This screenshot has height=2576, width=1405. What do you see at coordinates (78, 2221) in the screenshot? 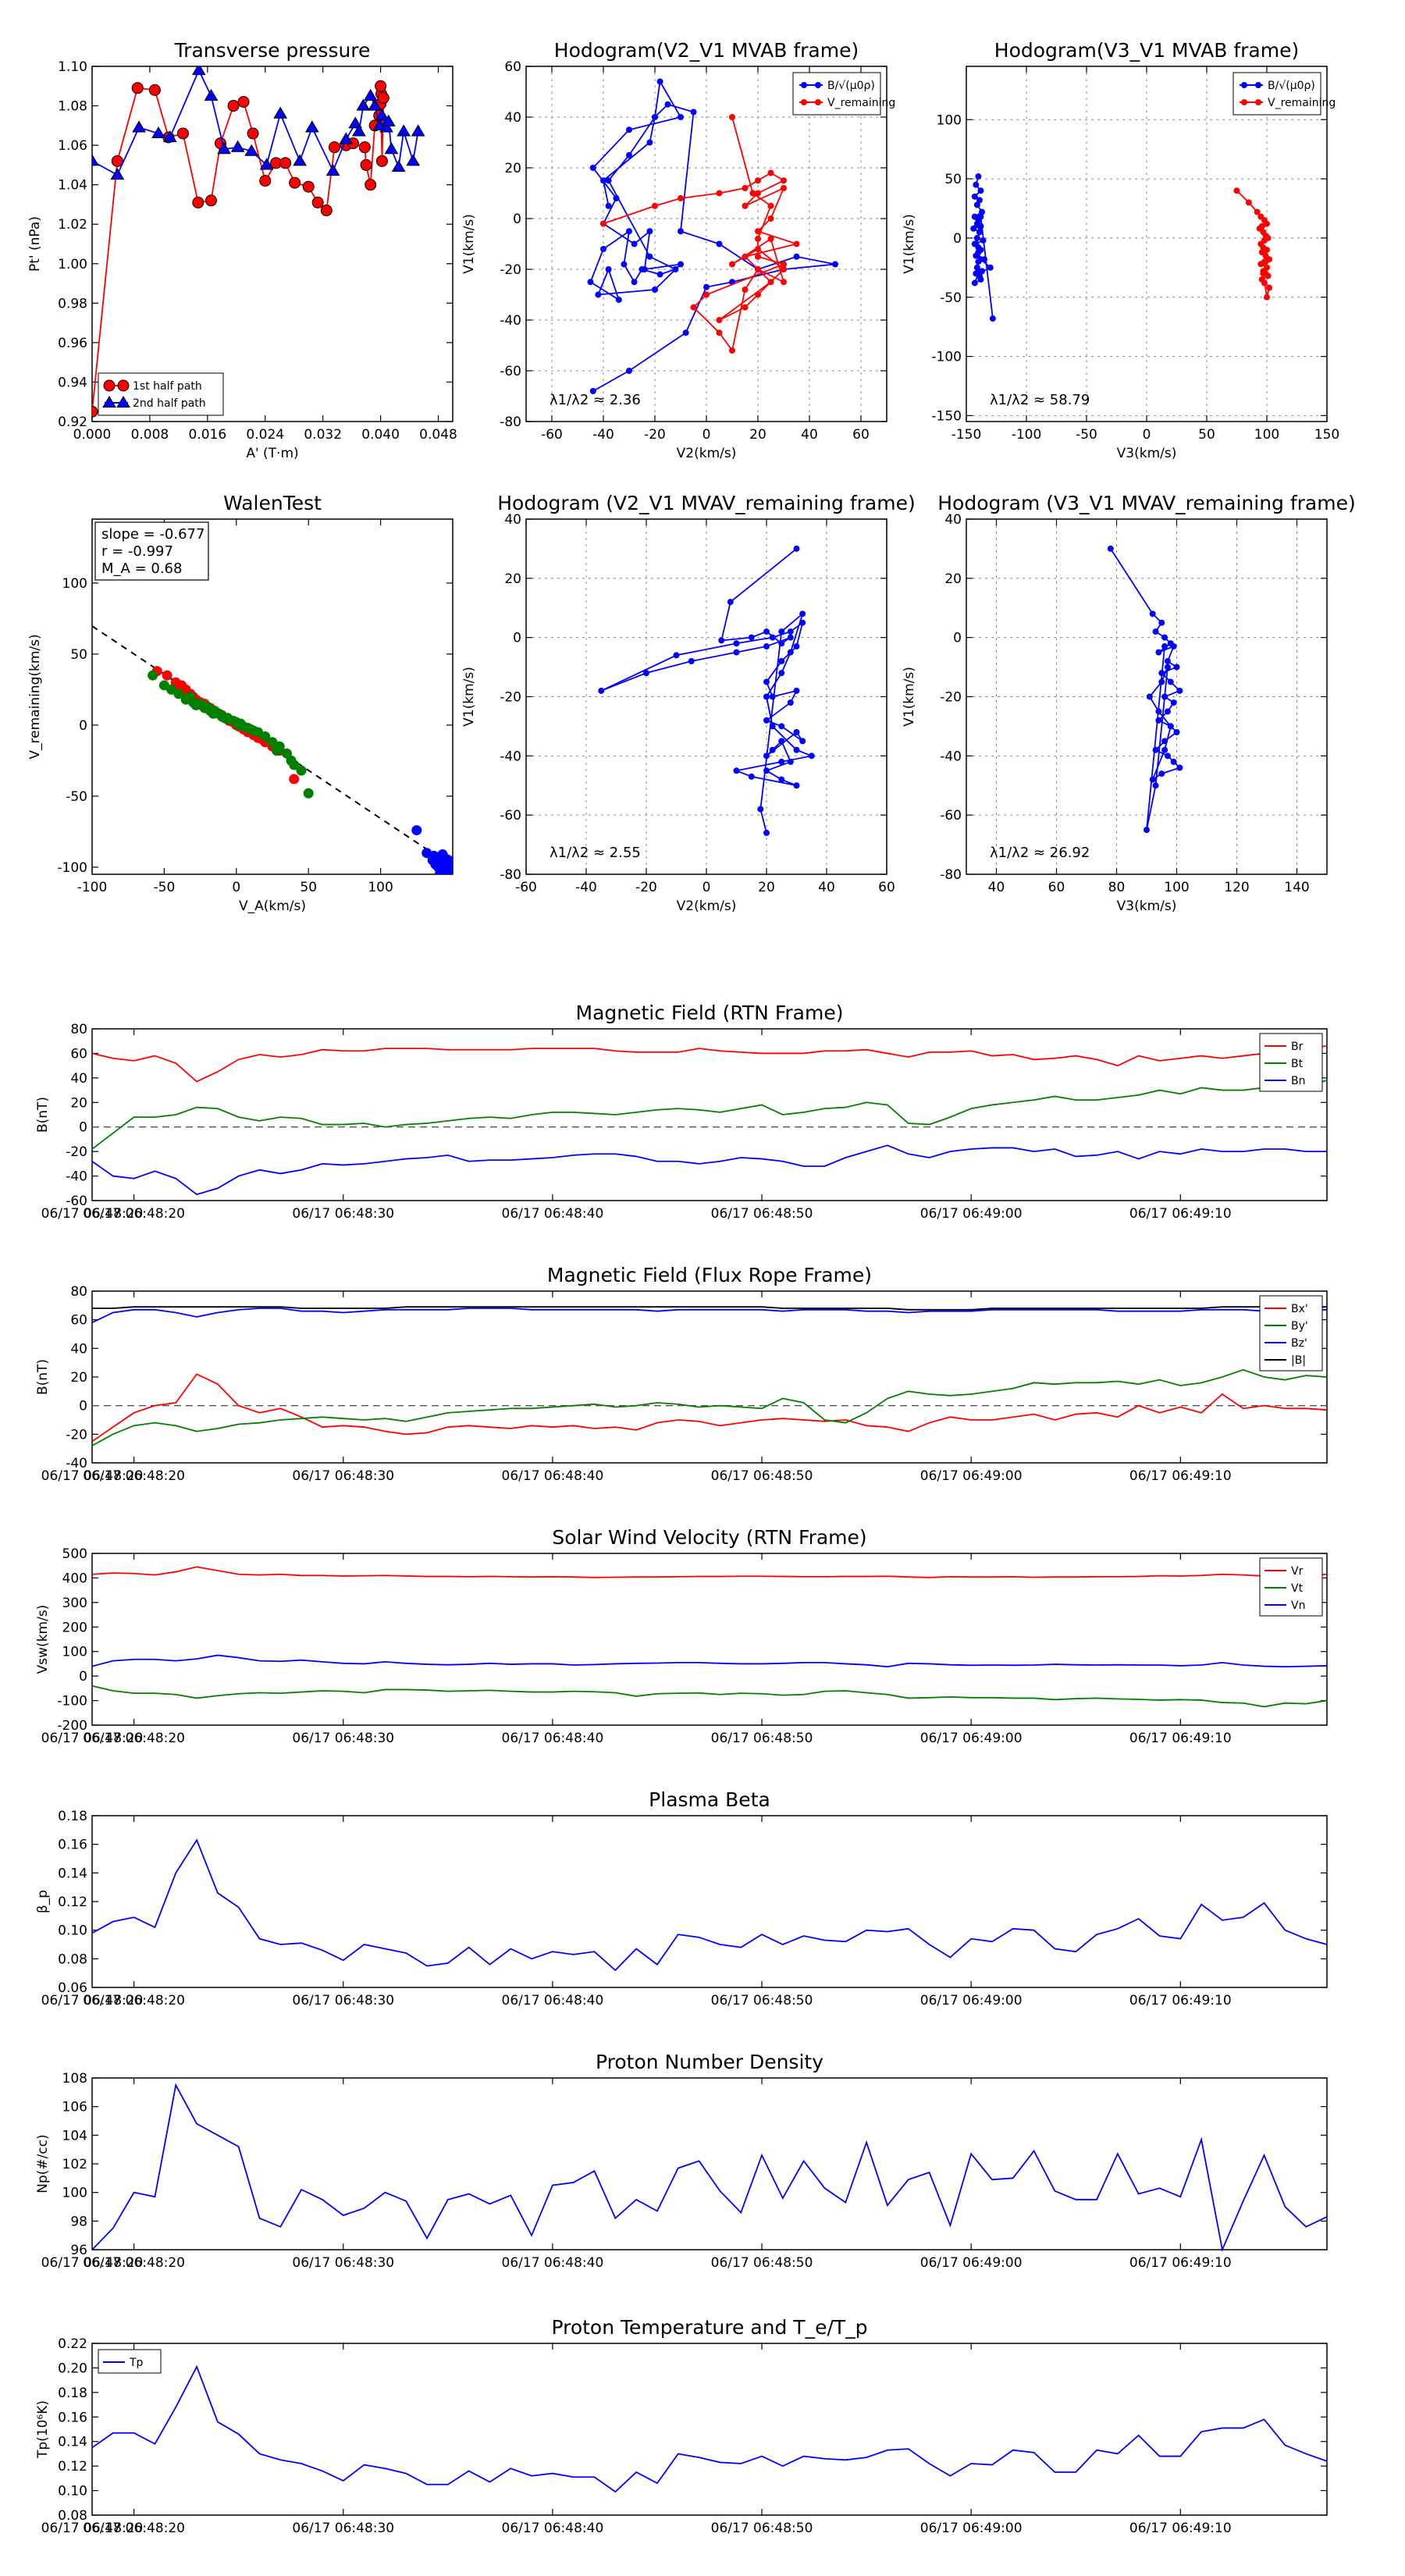
I see `y-tick-label: 98` at bounding box center [78, 2221].